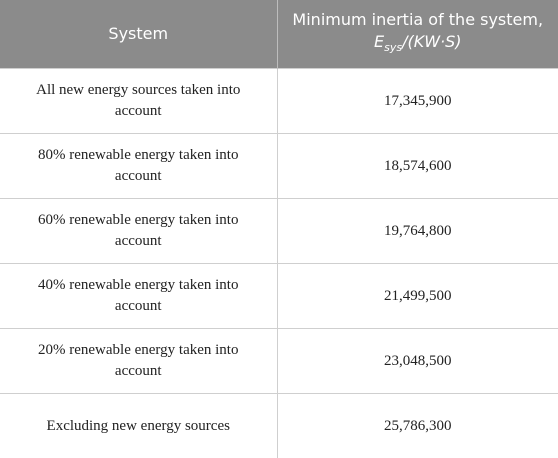  I want to click on header-cell: System, so click(139, 34).